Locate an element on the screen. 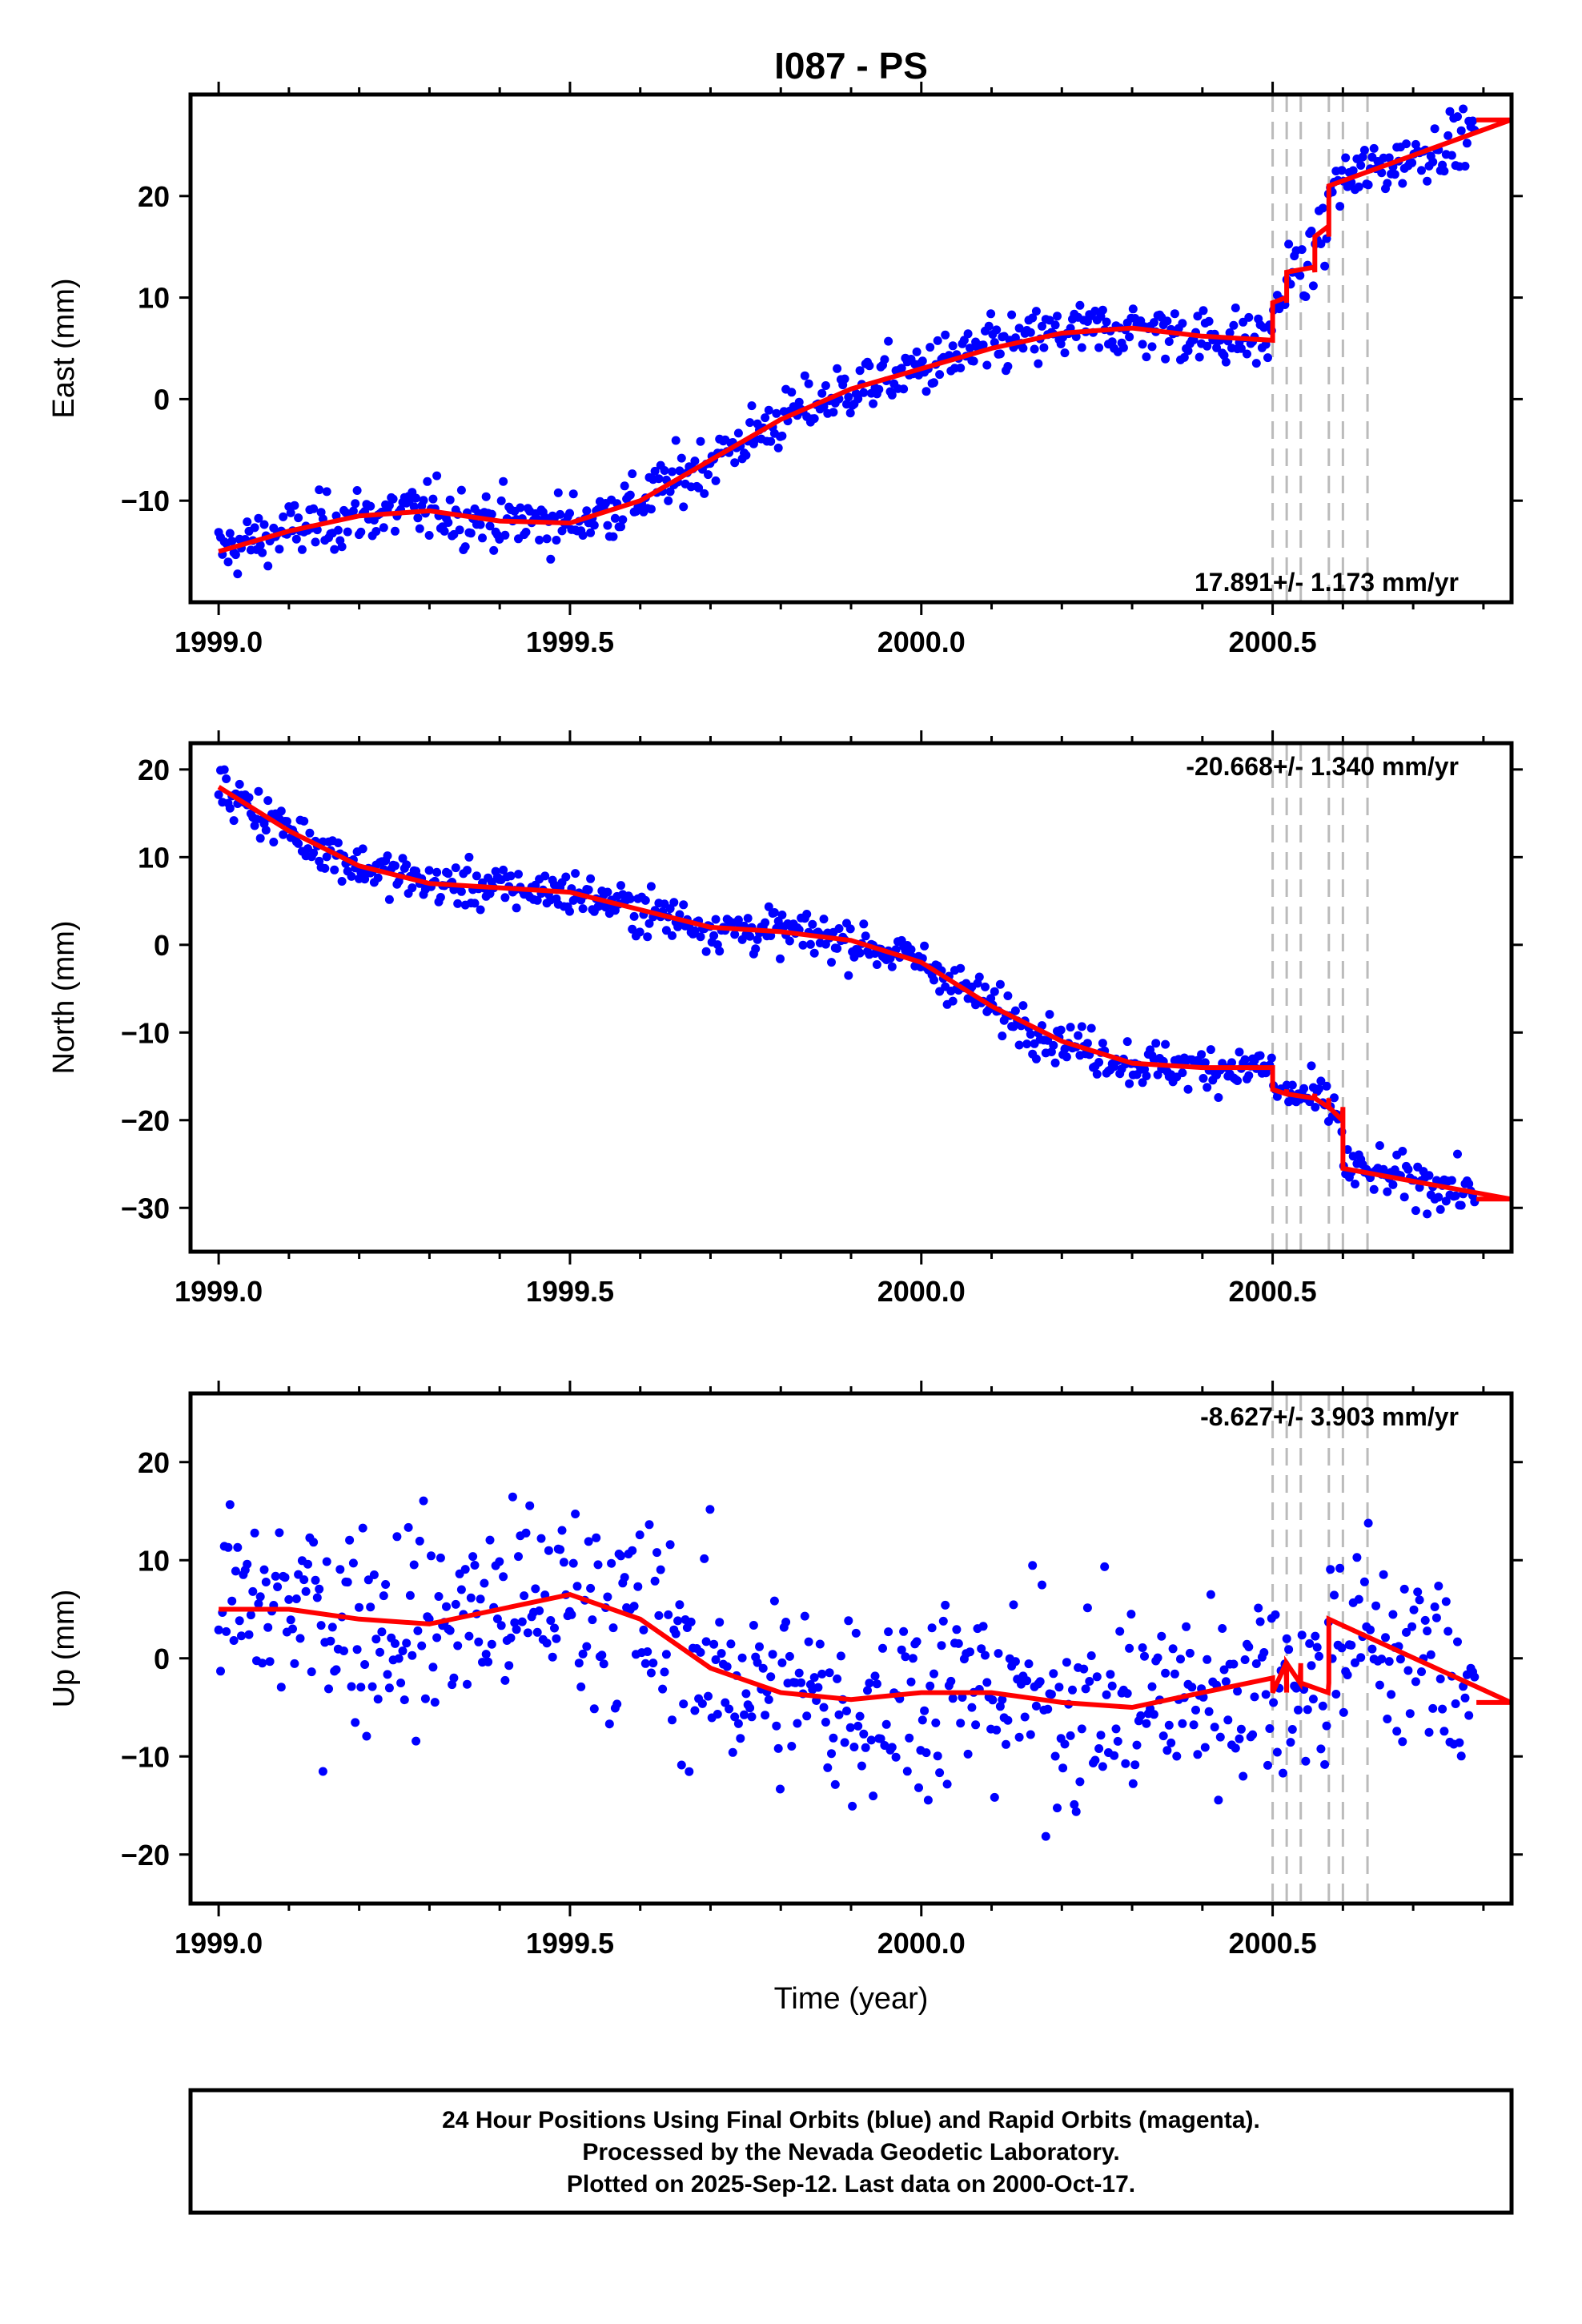 Image resolution: width=1582 pixels, height=2324 pixels. x-tick-label: 1999.5 is located at coordinates (570, 1943).